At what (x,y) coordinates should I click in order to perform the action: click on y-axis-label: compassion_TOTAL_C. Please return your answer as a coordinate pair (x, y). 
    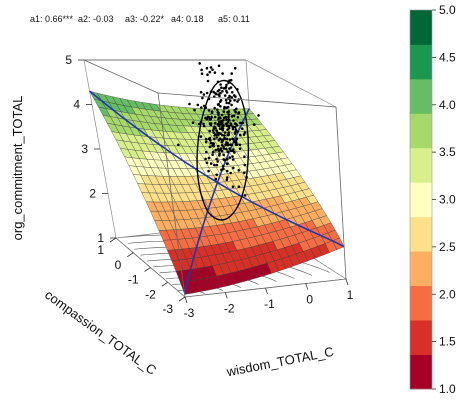
    Looking at the image, I should click on (100, 332).